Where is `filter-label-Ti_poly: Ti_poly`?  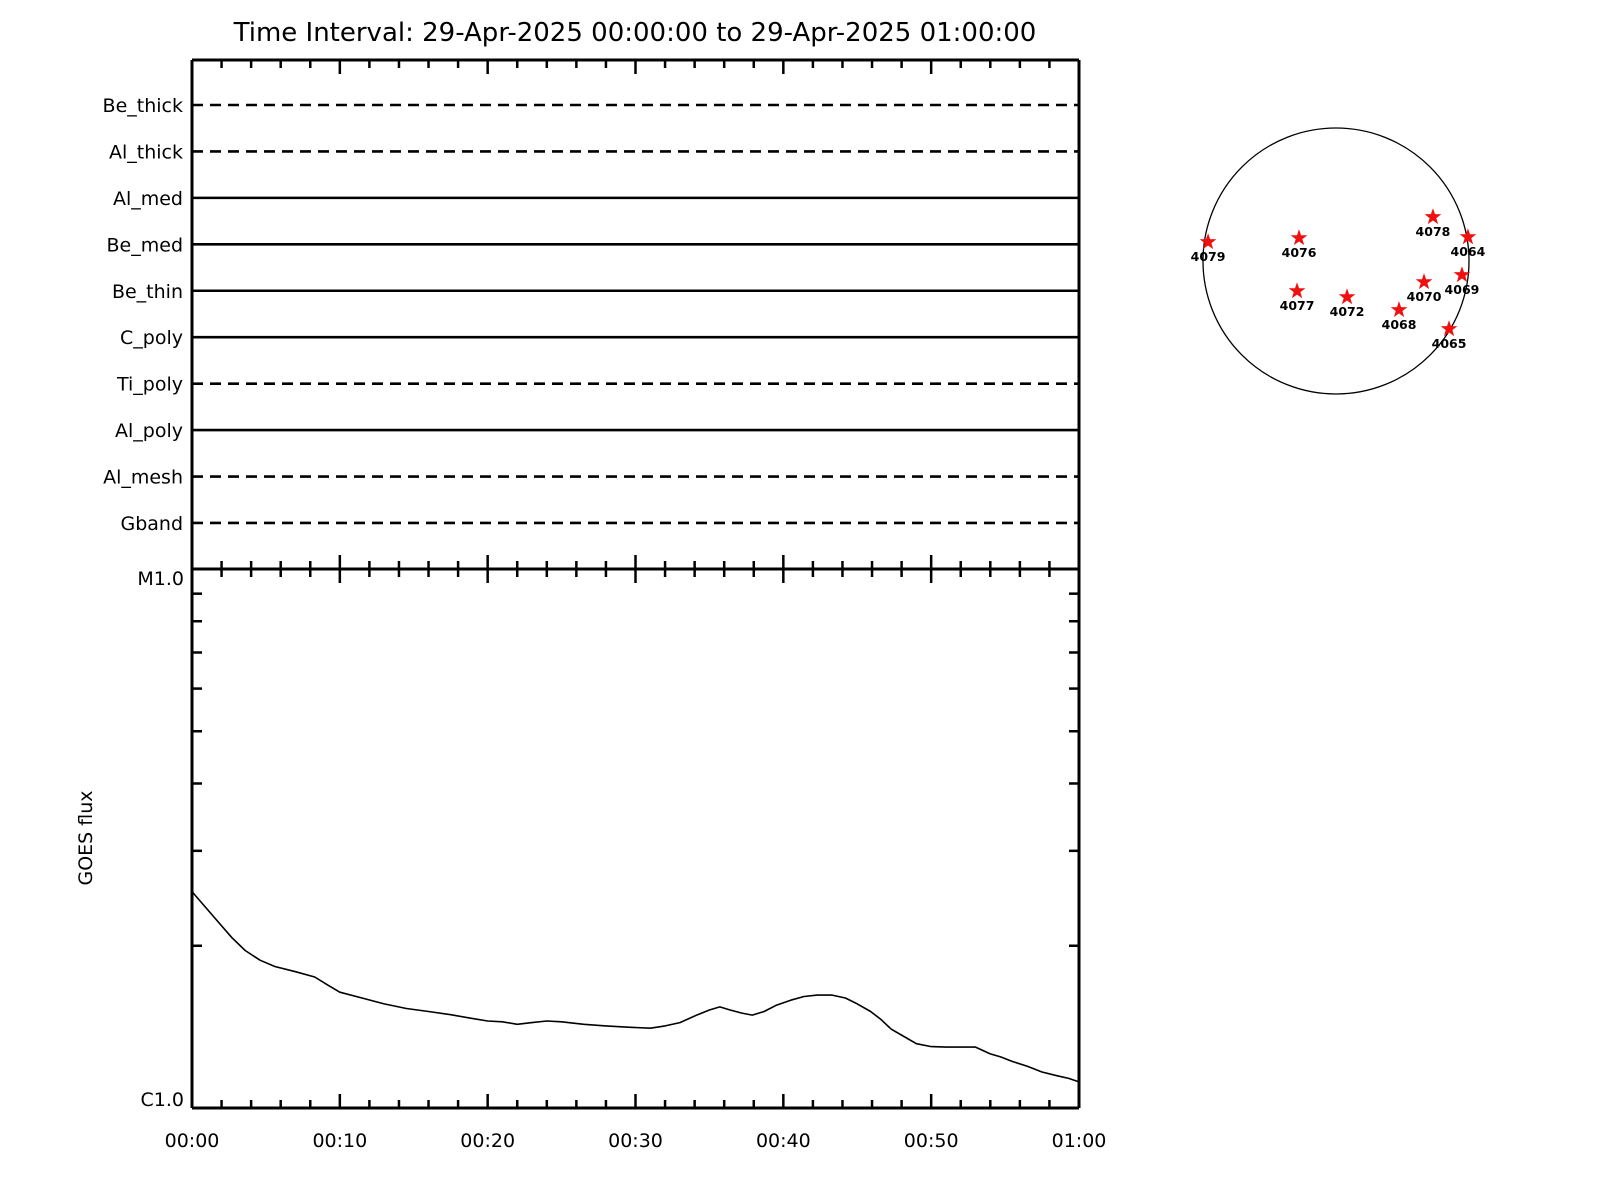 filter-label-Ti_poly: Ti_poly is located at coordinates (149, 385).